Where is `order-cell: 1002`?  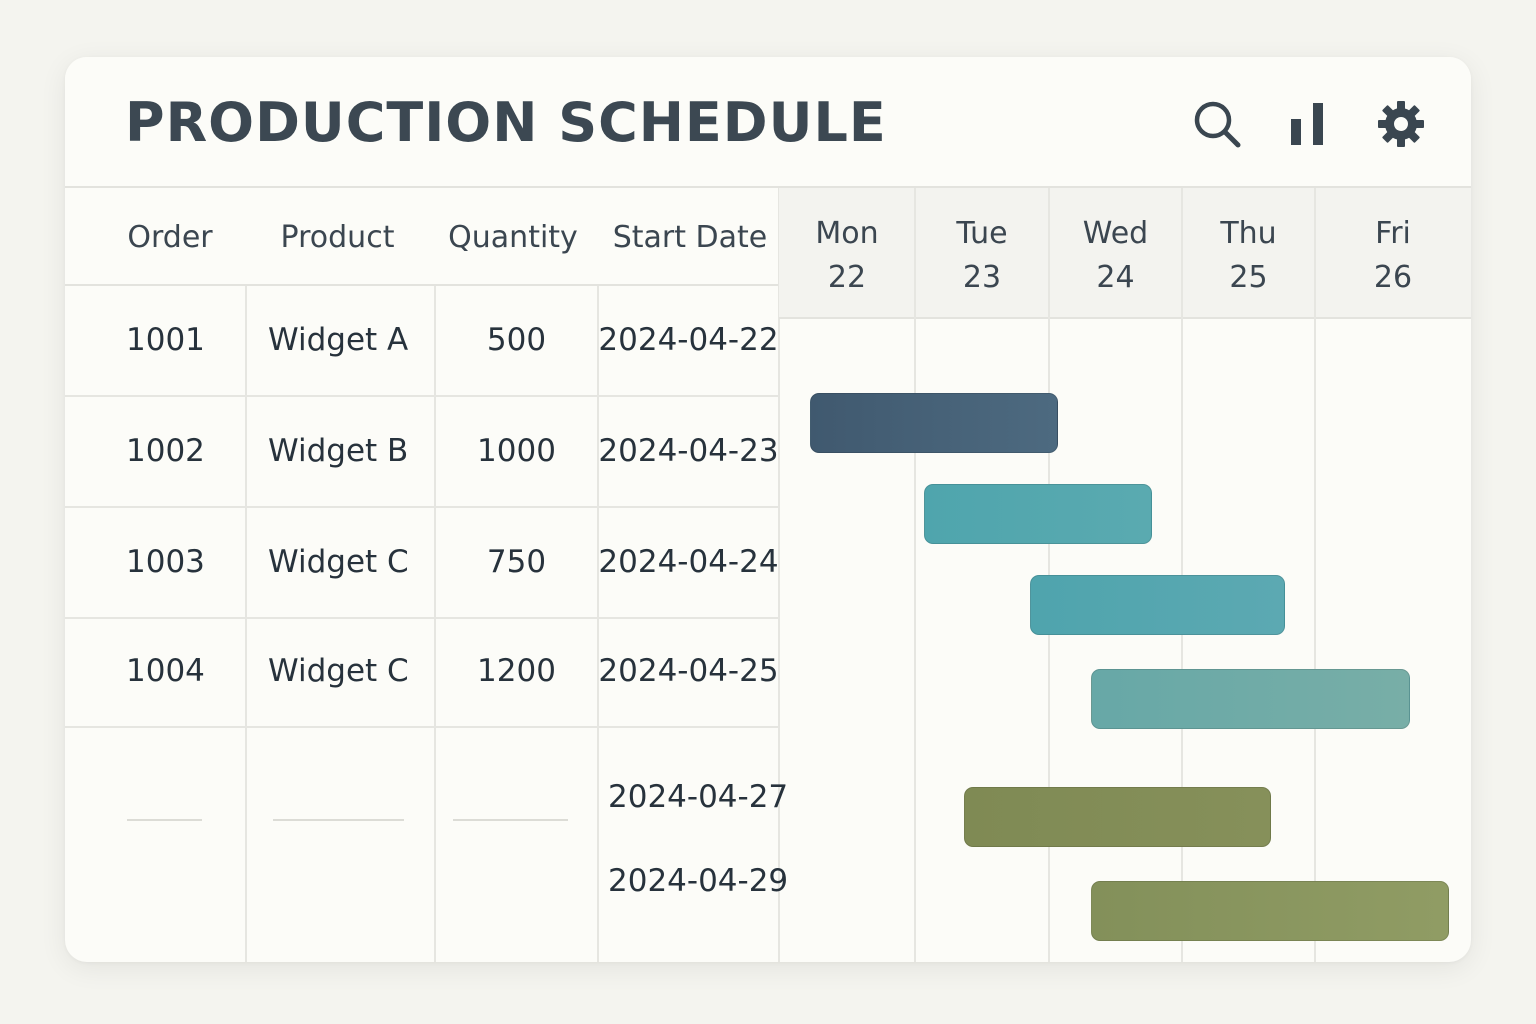 order-cell: 1002 is located at coordinates (165, 451).